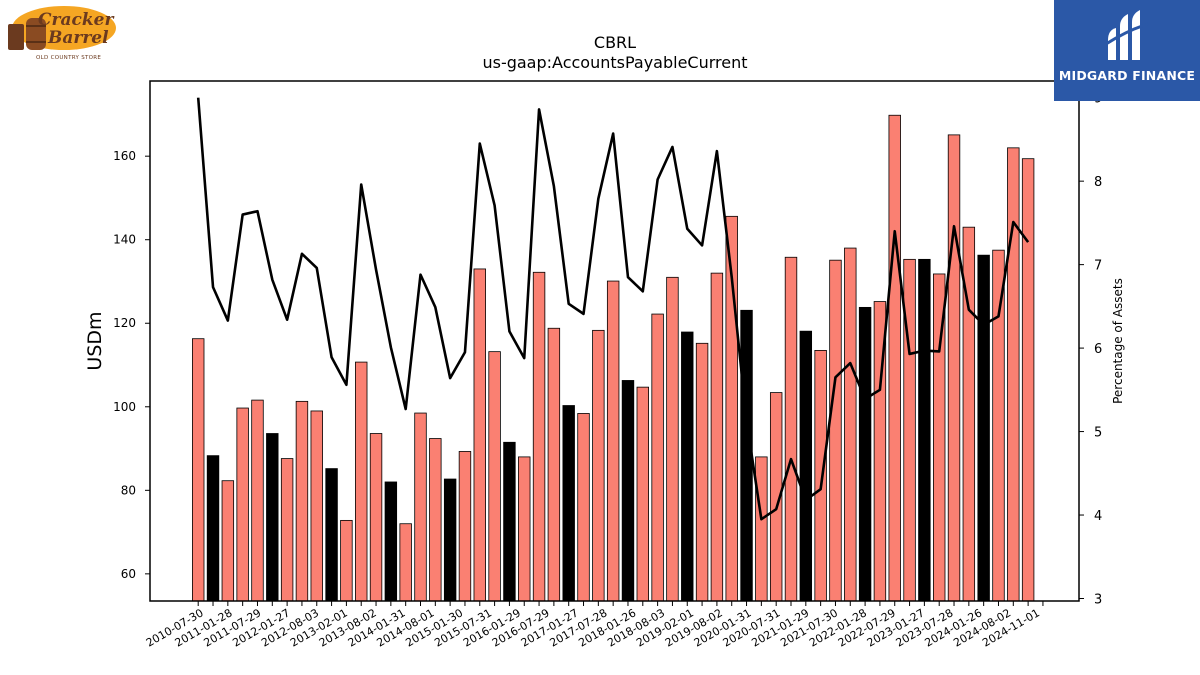 The height and width of the screenshot is (675, 1200). What do you see at coordinates (1127, 75) in the screenshot?
I see `midgard-finance-name: MIDGARD FINANCE` at bounding box center [1127, 75].